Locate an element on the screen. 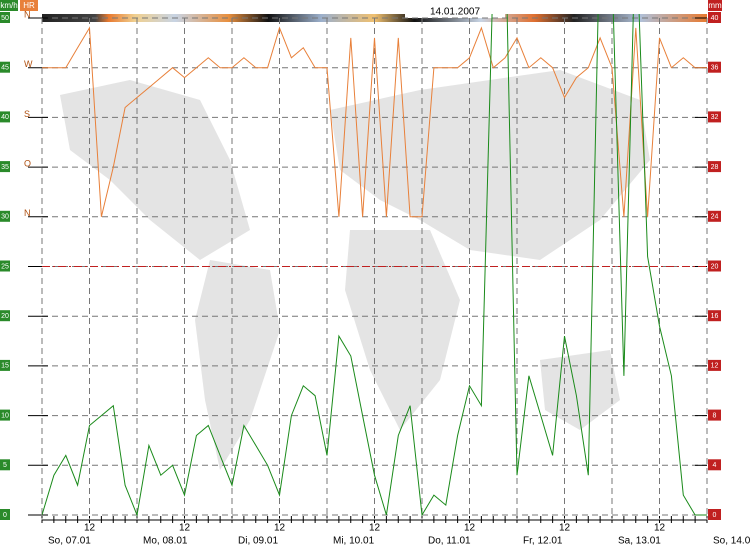 The width and height of the screenshot is (750, 550). y2-label: mm is located at coordinates (715, 5).